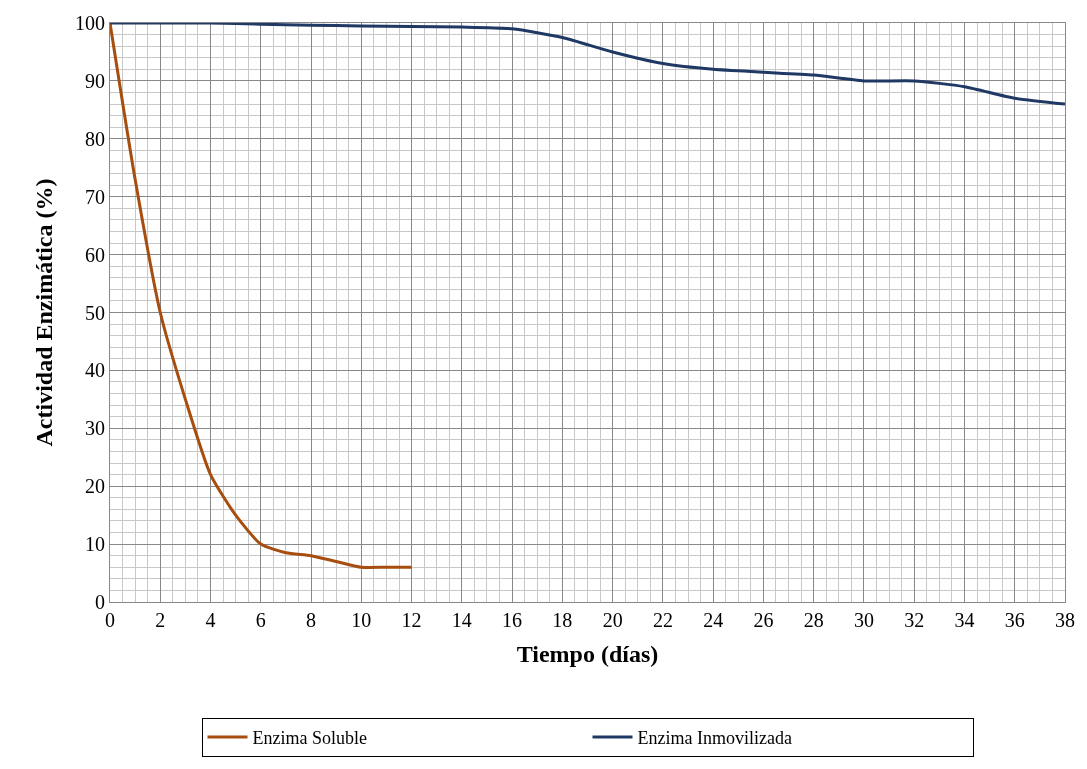 This screenshot has height=769, width=1087. Describe the element at coordinates (160, 620) in the screenshot. I see `x-tick-label: 2` at that location.